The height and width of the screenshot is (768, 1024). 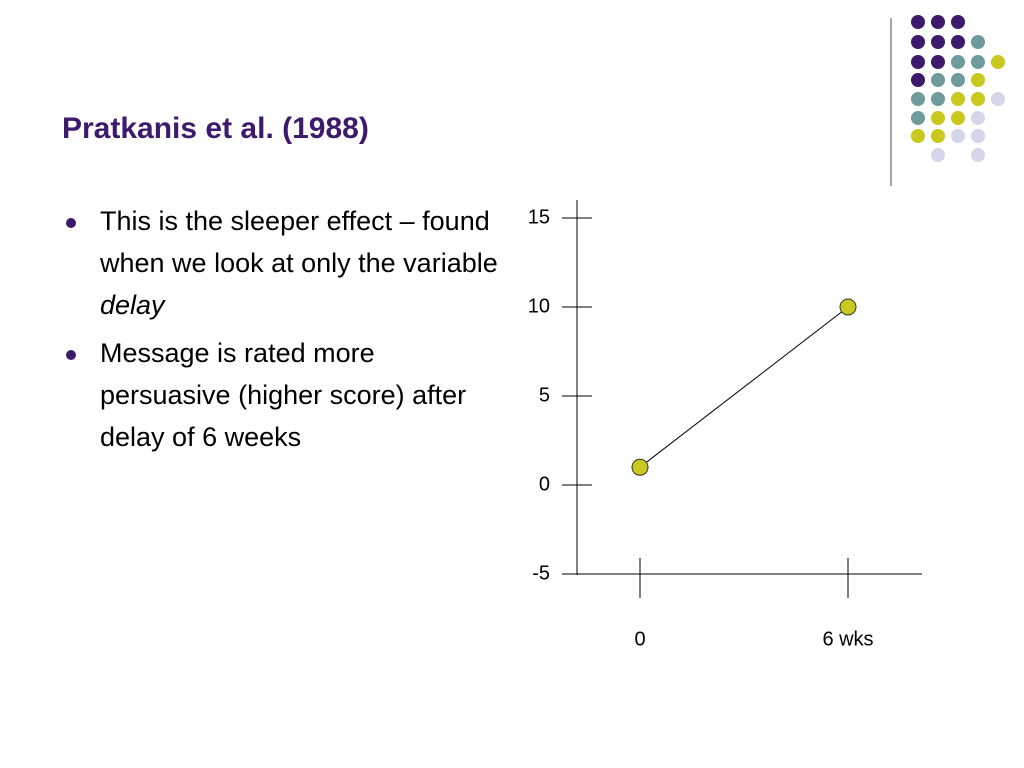 What do you see at coordinates (544, 484) in the screenshot?
I see `y-tick-label: 0` at bounding box center [544, 484].